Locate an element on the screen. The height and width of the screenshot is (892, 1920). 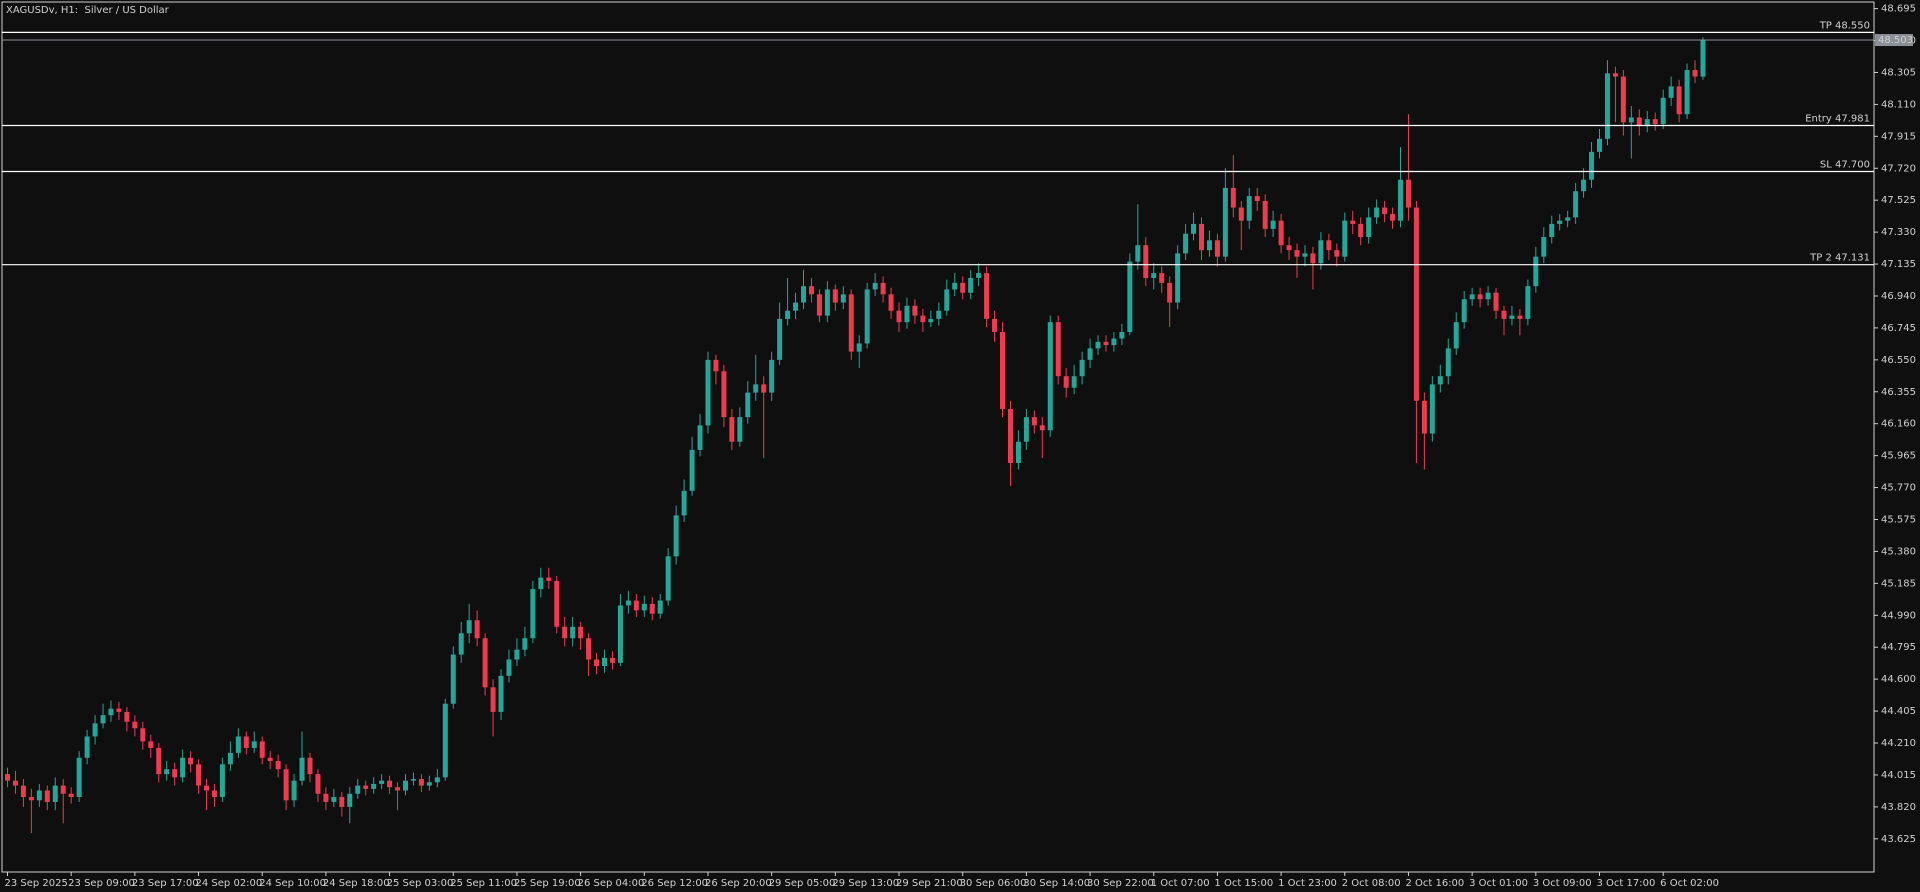
y-tick-label: 46.550 is located at coordinates (1898, 360).